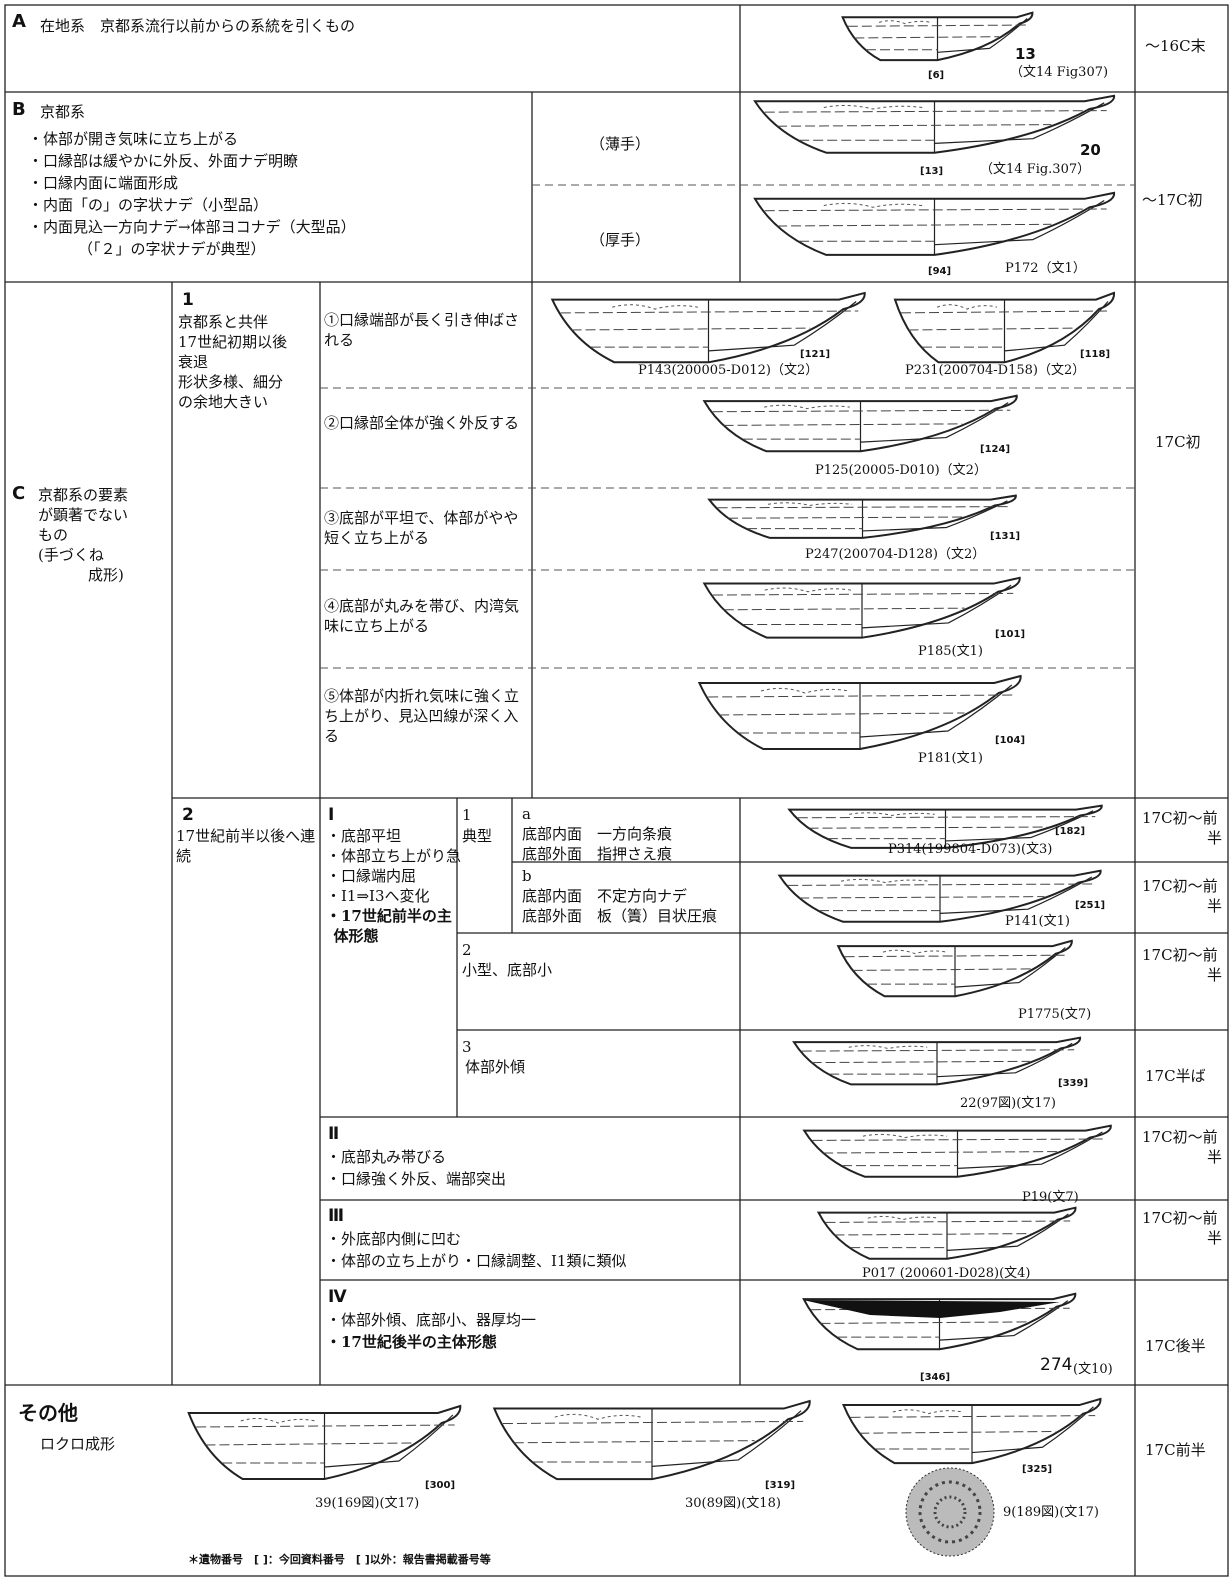  What do you see at coordinates (1090, 150) in the screenshot?
I see `figure-no: 20` at bounding box center [1090, 150].